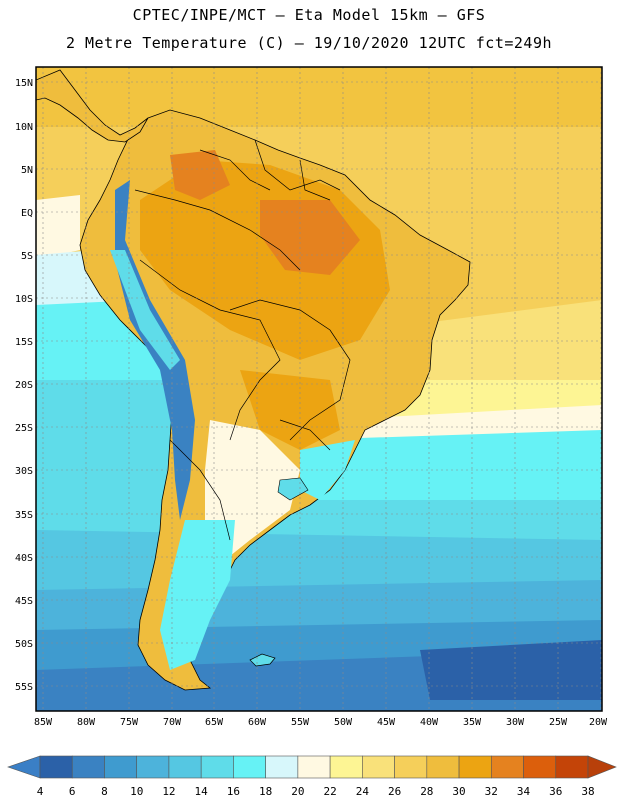 This screenshot has width=618, height=800. What do you see at coordinates (24, 687) in the screenshot?
I see `lat-label: 55S` at bounding box center [24, 687].